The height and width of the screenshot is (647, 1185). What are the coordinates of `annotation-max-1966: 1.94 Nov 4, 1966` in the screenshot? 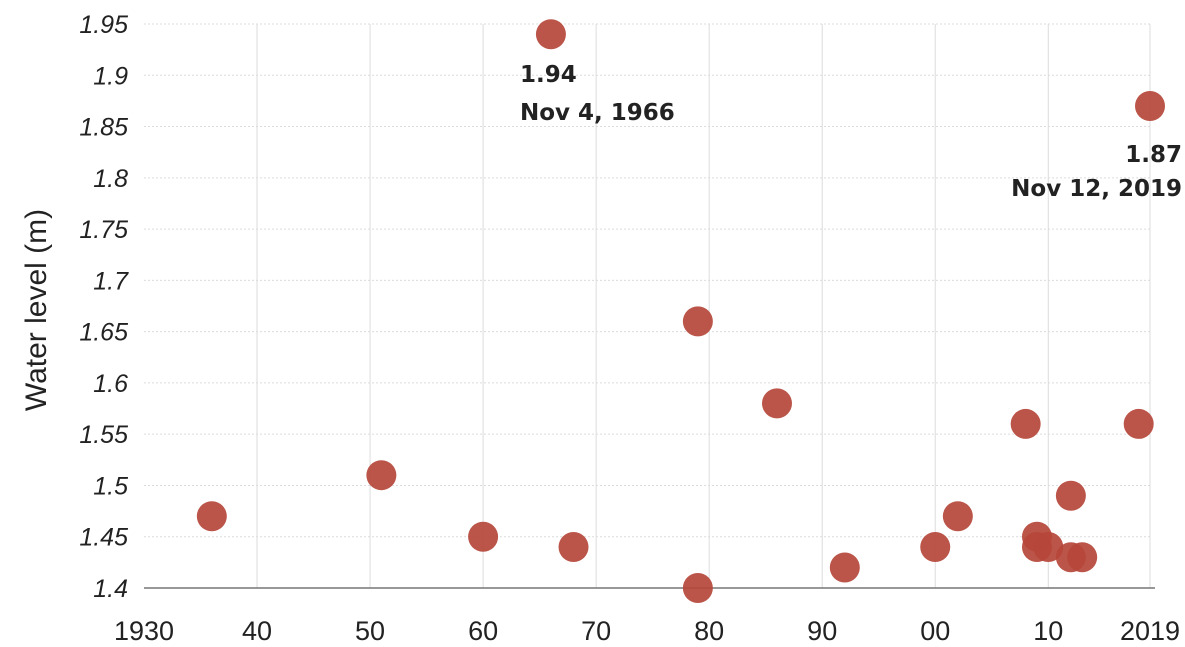 It's located at (597, 94).